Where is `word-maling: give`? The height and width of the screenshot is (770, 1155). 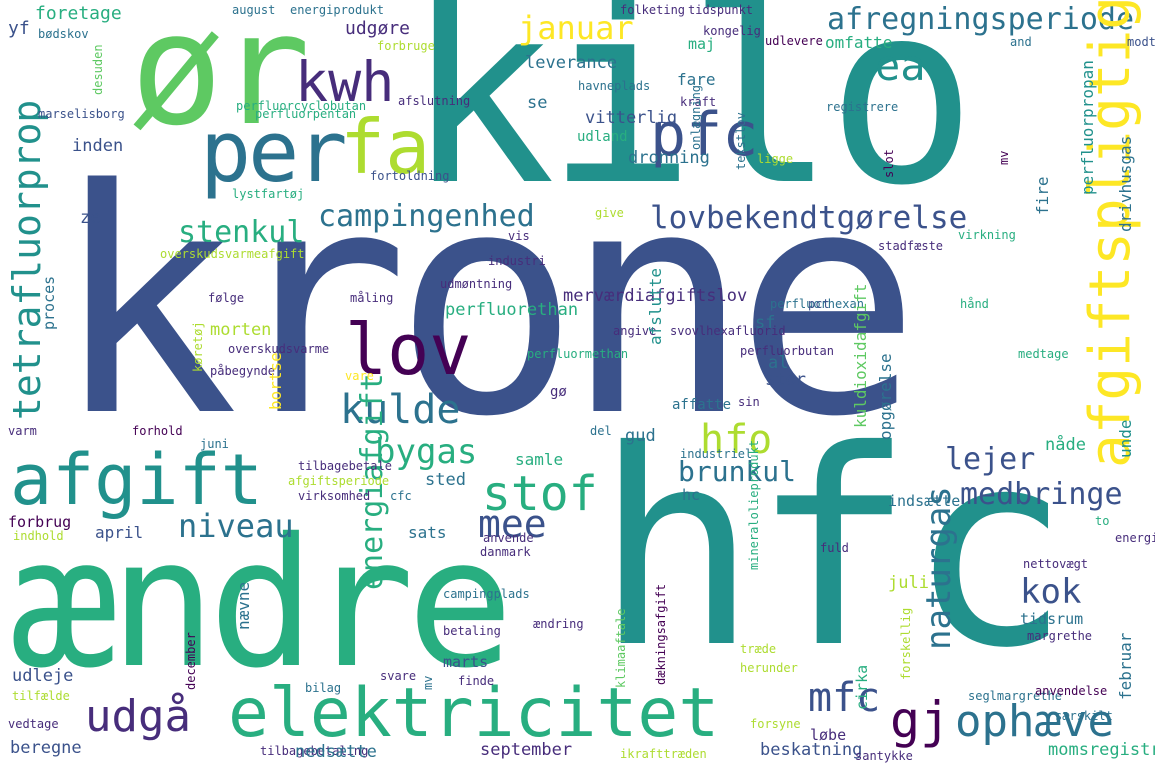
word-maling: give is located at coordinates (609, 213).